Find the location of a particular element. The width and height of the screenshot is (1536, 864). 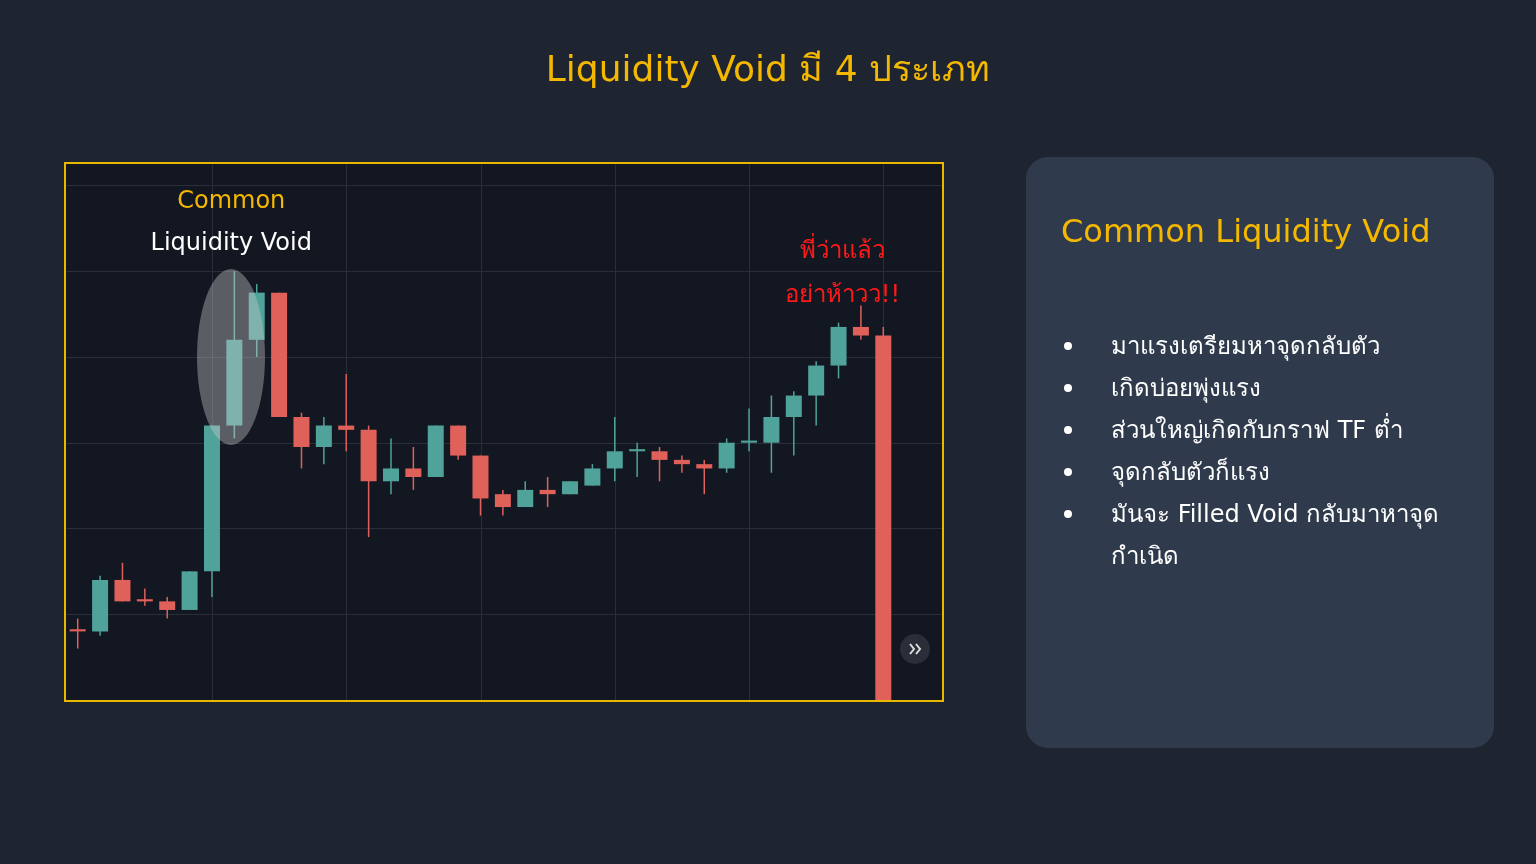

text: มาแรงเตรียมหาจุดกลับตัว is located at coordinates (1245, 346).